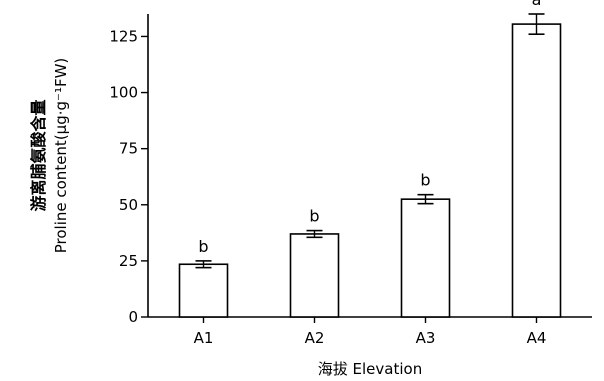 The width and height of the screenshot is (604, 381). Describe the element at coordinates (128, 261) in the screenshot. I see `y-tick-label: 25` at that location.